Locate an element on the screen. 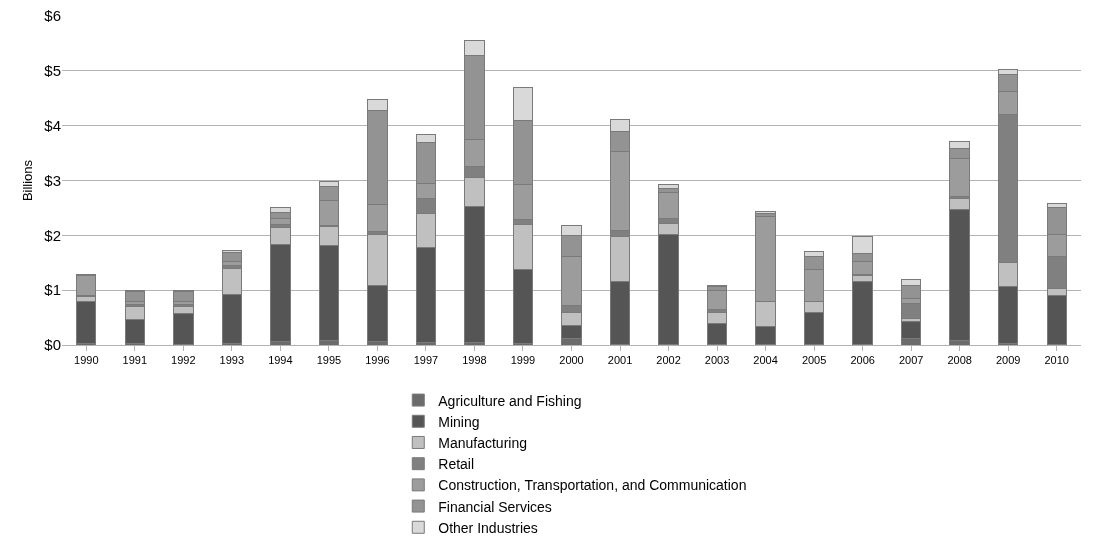 The height and width of the screenshot is (555, 1099). x-tick-label: 2002 is located at coordinates (668, 360).